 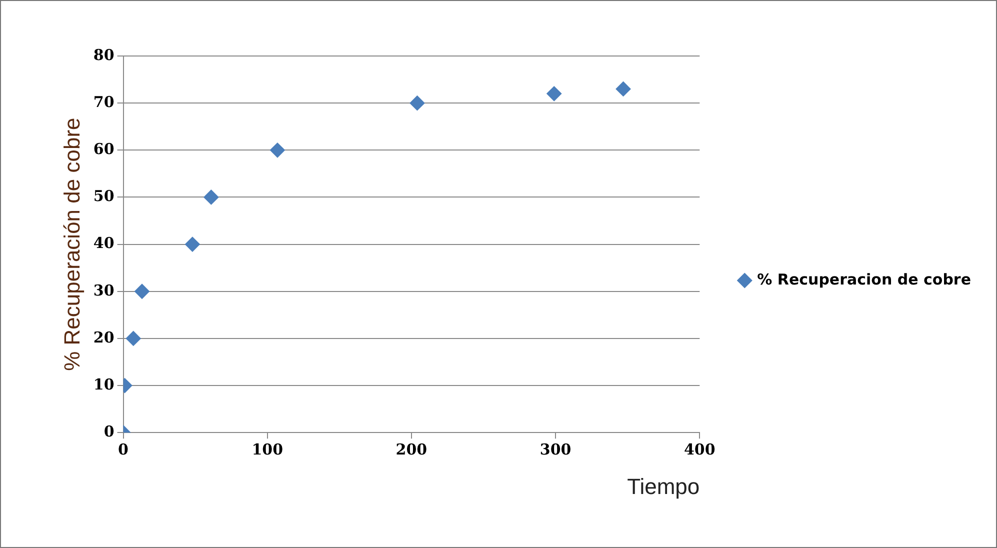 I want to click on x-tick-label: 100, so click(x=268, y=449).